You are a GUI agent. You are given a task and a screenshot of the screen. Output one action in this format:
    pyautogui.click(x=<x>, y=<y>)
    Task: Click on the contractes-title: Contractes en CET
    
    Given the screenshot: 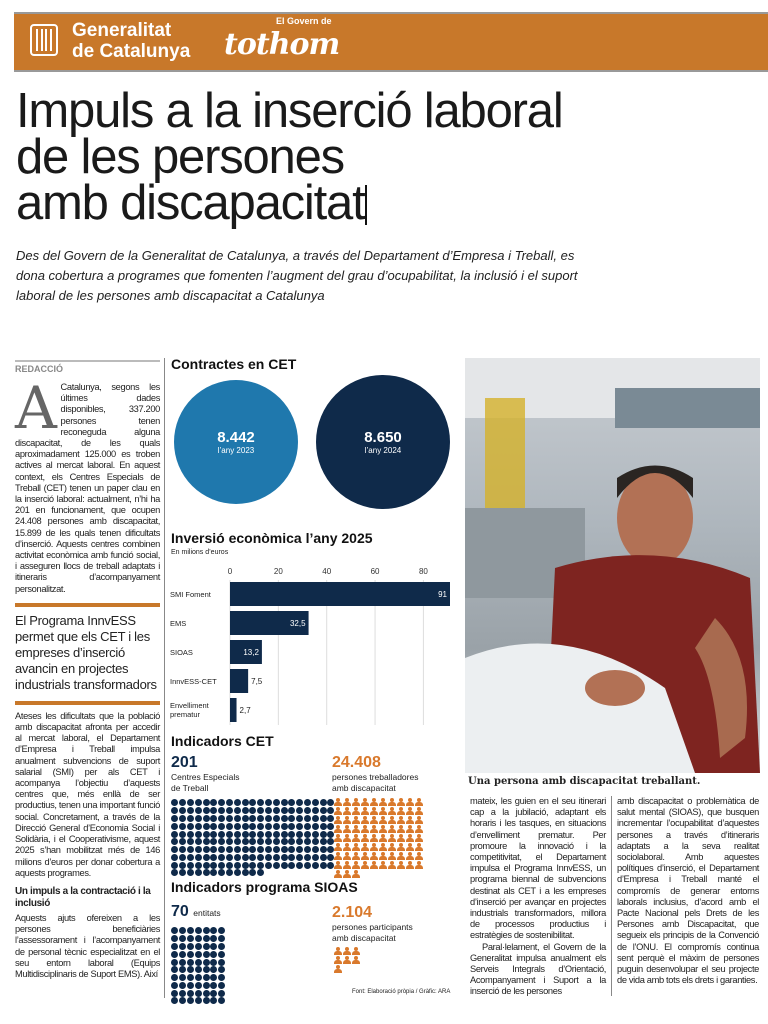 What is the action you would take?
    pyautogui.click(x=234, y=364)
    